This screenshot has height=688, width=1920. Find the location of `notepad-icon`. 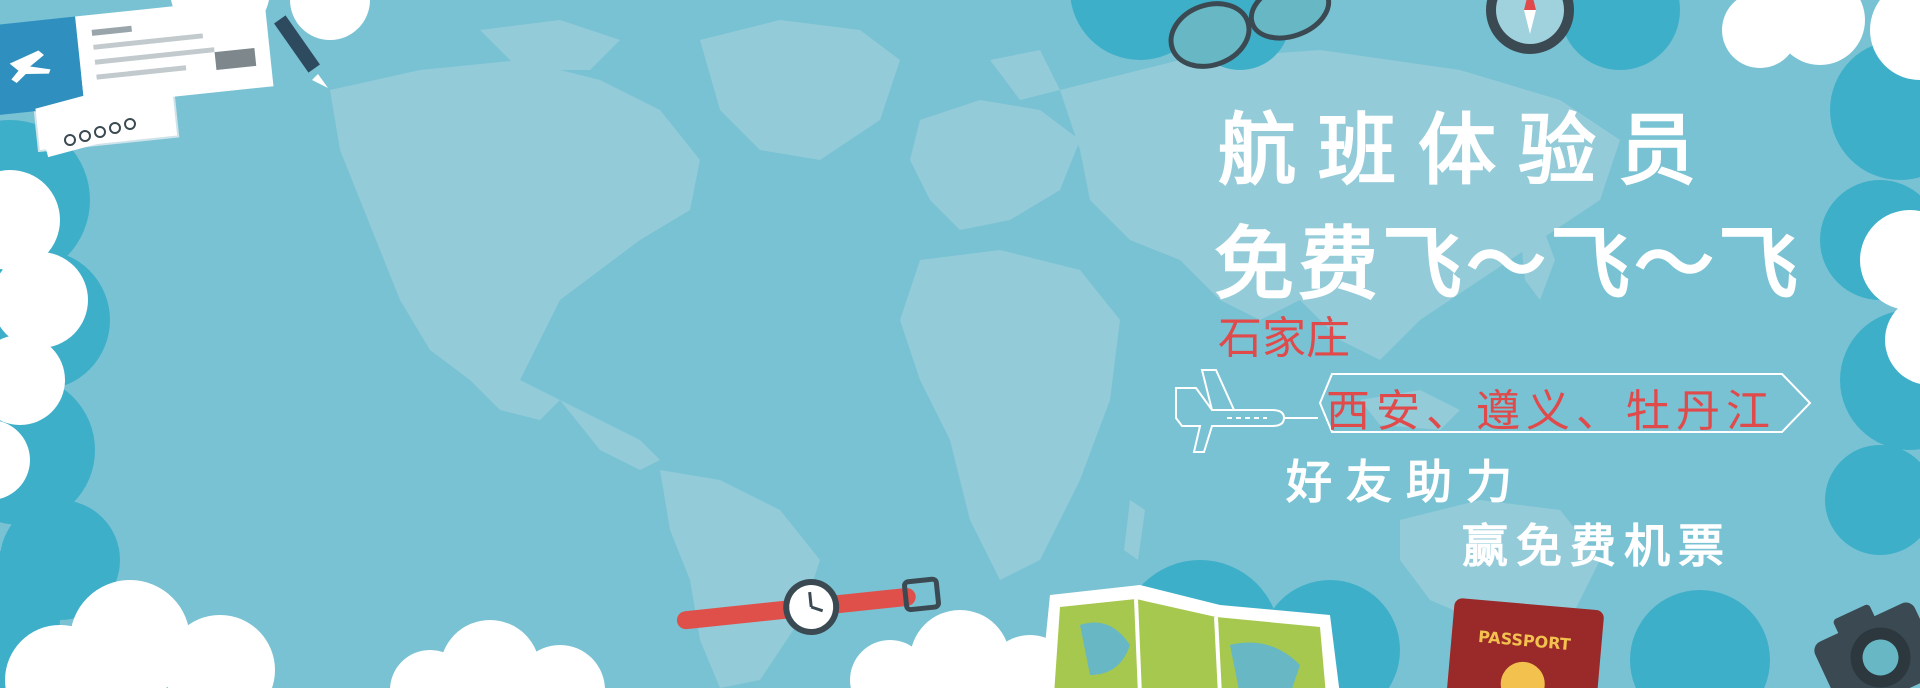

notepad-icon is located at coordinates (90, 120).